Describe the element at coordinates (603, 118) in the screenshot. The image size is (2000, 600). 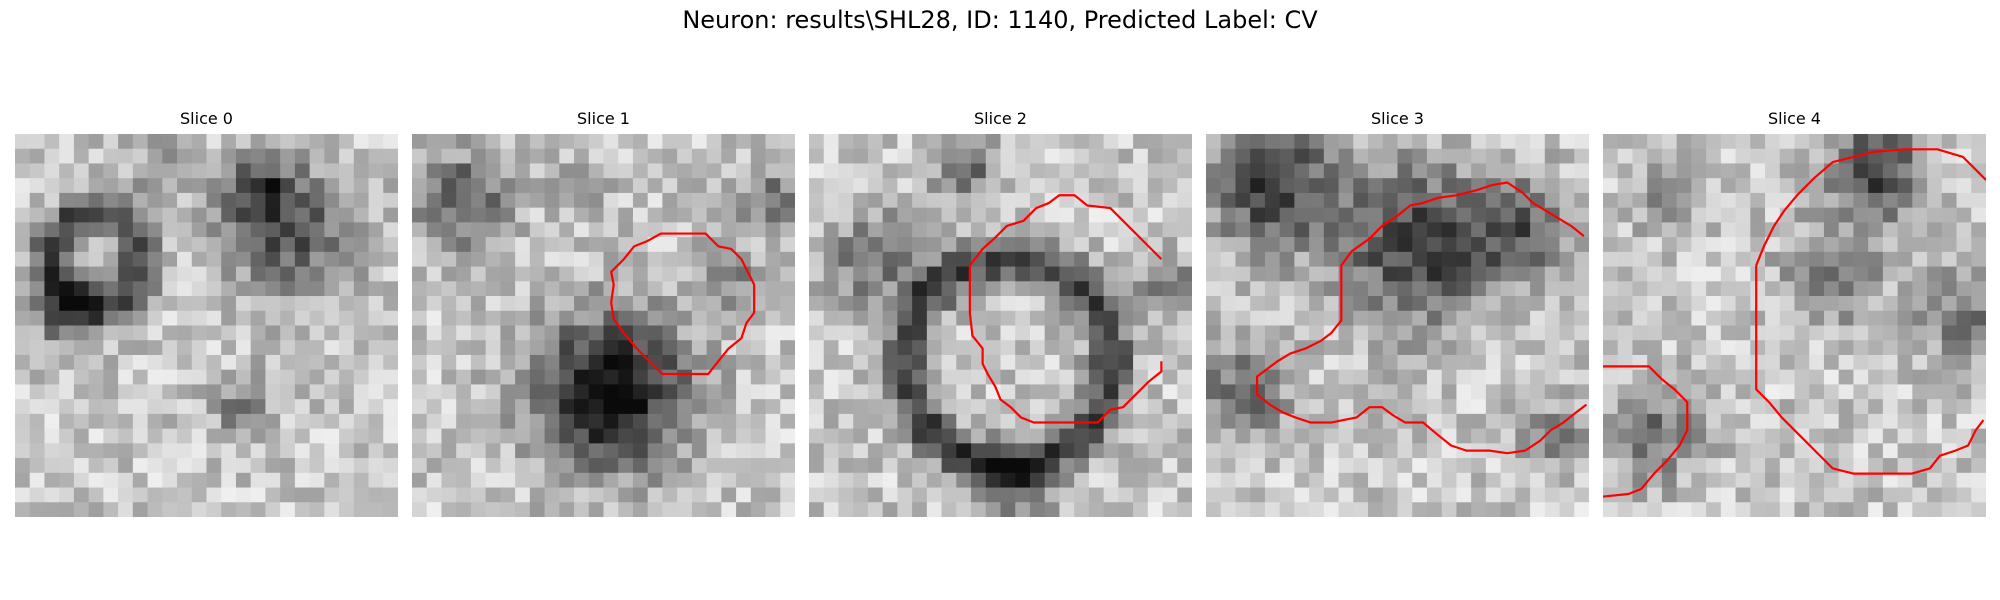
I see `slice-title-1: Slice 1` at that location.